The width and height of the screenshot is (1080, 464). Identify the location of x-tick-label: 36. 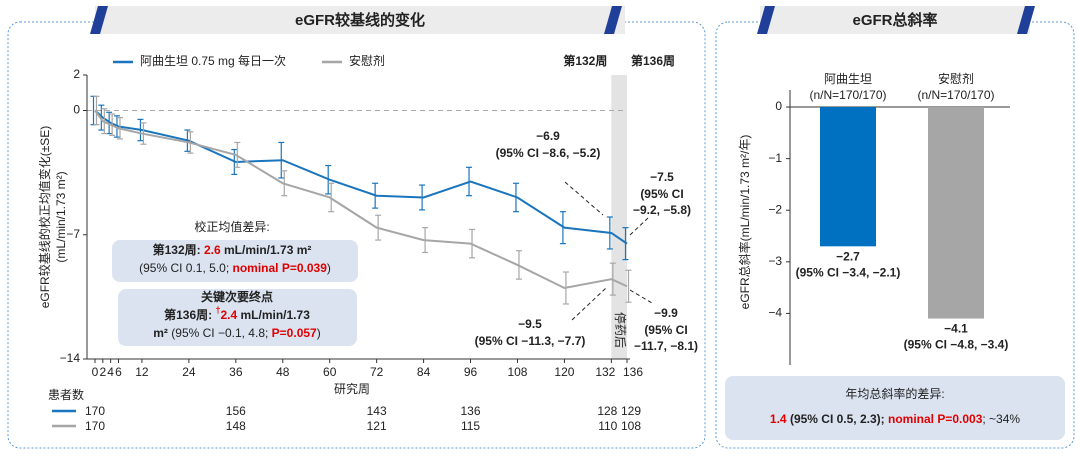
(236, 372).